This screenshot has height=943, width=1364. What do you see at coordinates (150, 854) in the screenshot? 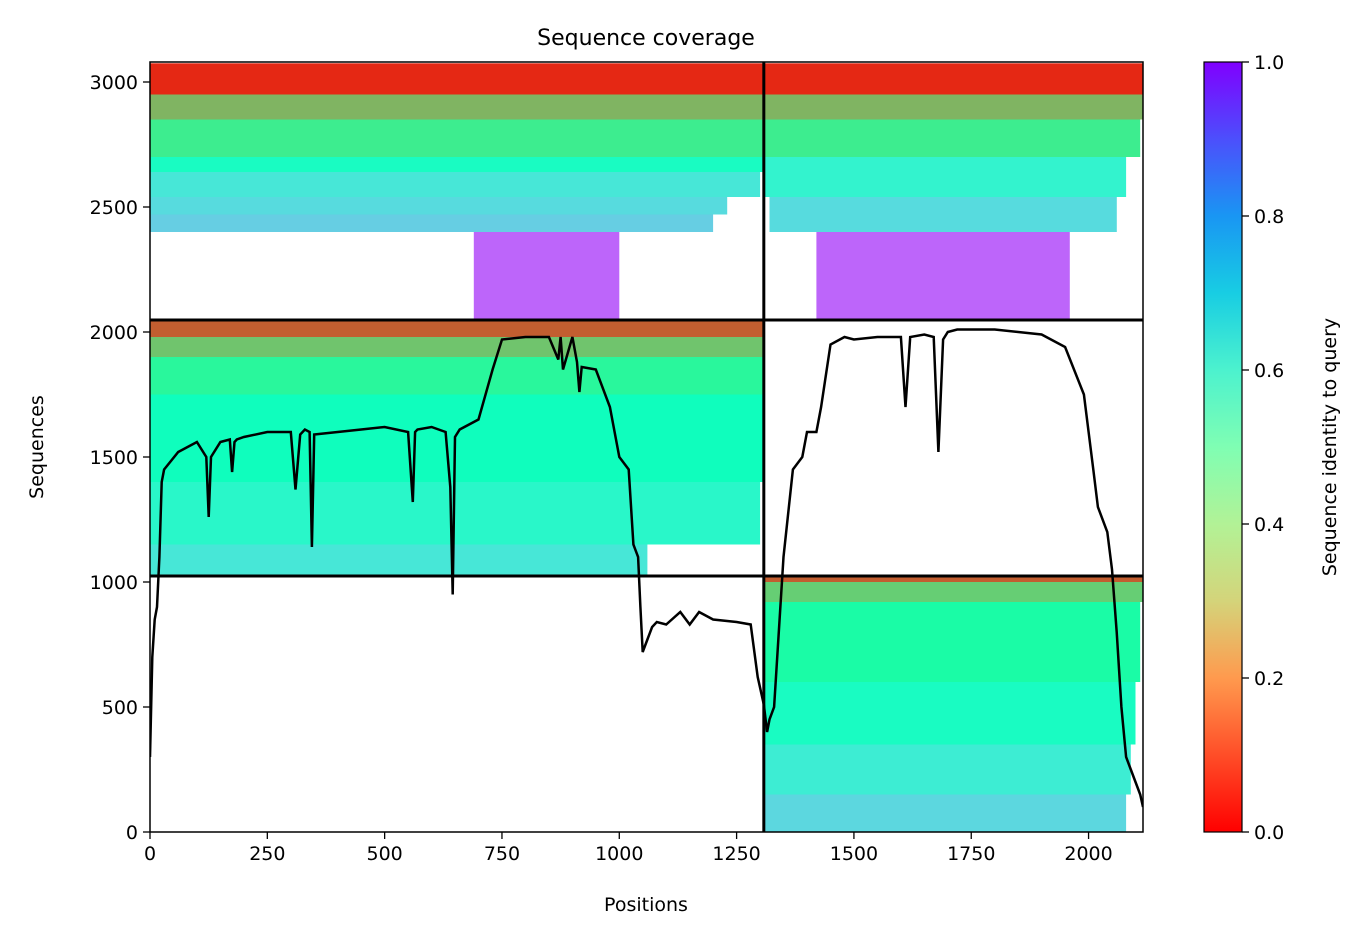
I see `x-tick-label: 0` at bounding box center [150, 854].